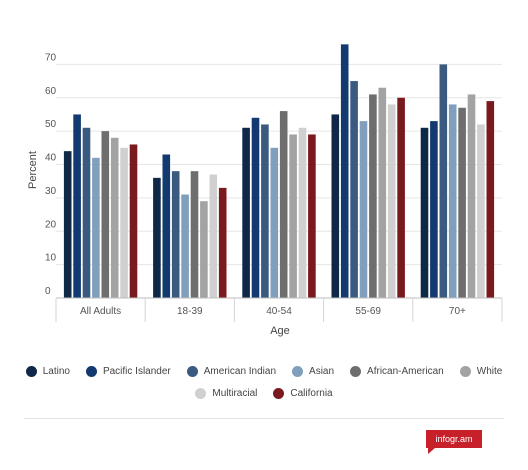 This screenshot has height=470, width=528. I want to click on legend-item: African-American, so click(397, 371).